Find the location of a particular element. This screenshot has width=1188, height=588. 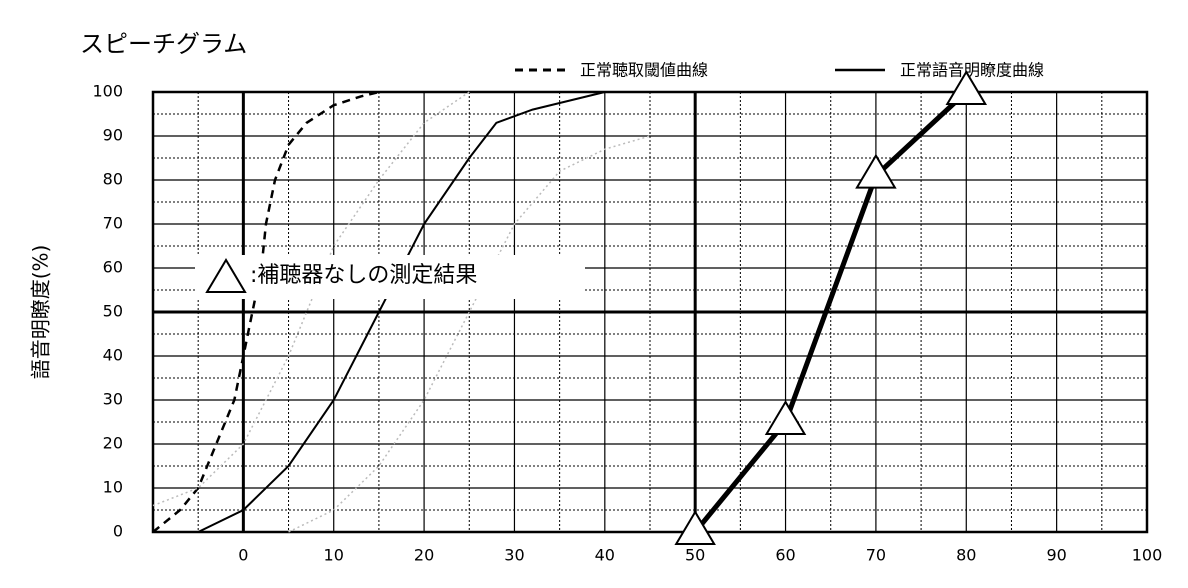

y-tick-label: 60 is located at coordinates (113, 267).